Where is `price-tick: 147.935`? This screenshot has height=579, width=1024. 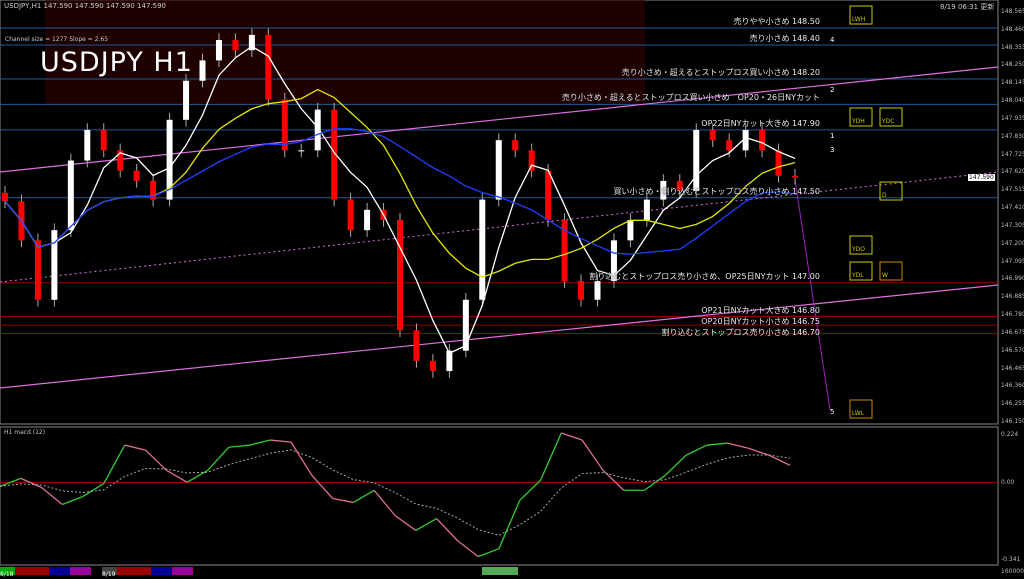
price-tick: 147.935 is located at coordinates (1012, 118).